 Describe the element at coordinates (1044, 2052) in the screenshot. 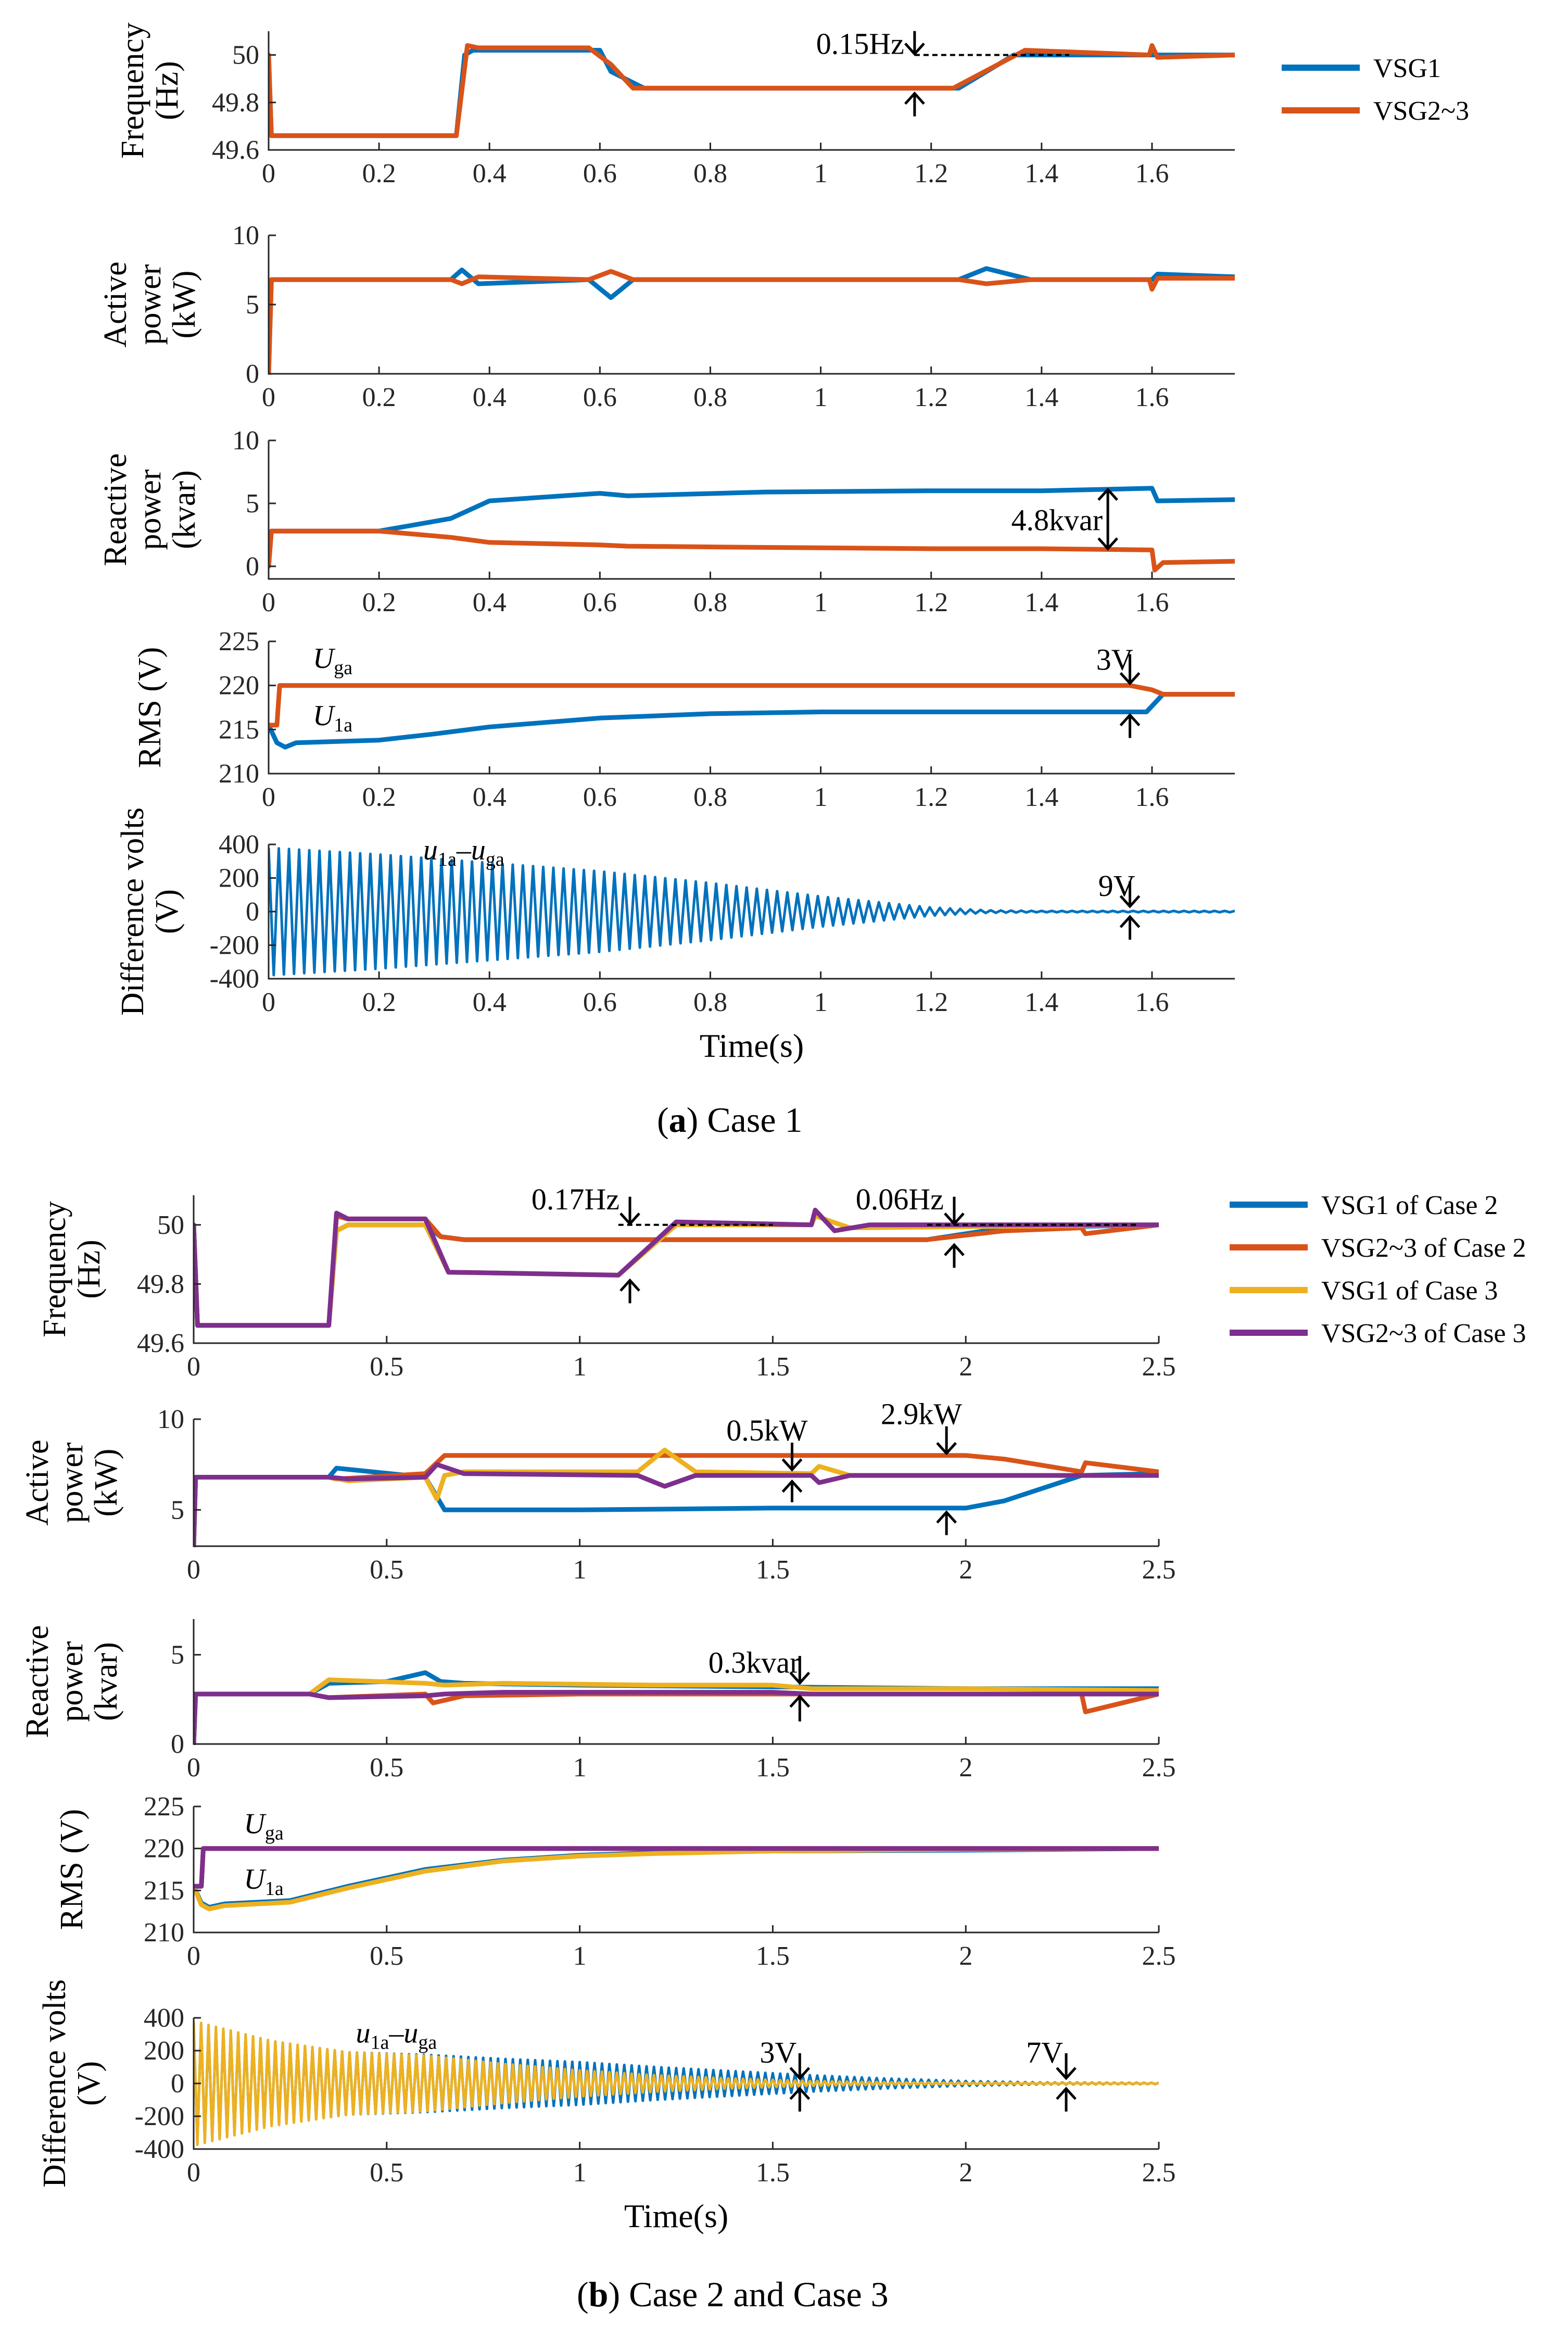

I see `annotation-label: 7V` at that location.